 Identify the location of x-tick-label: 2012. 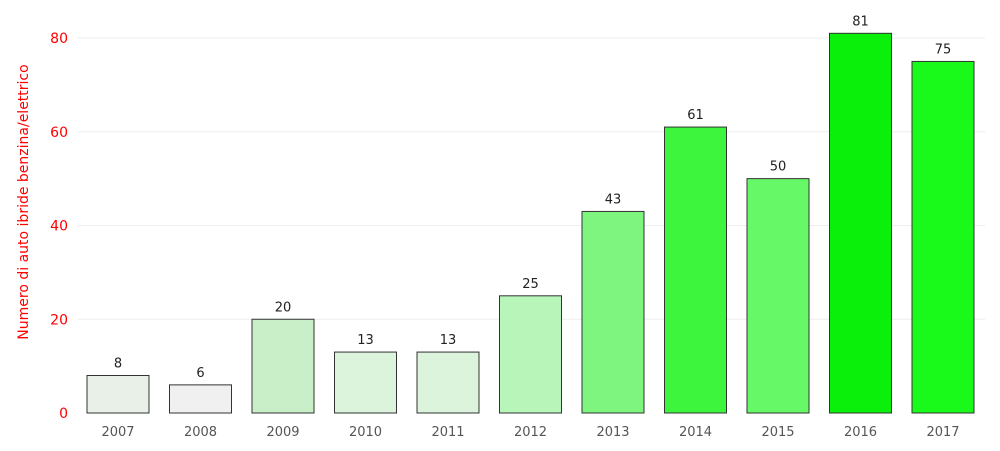
(530, 432).